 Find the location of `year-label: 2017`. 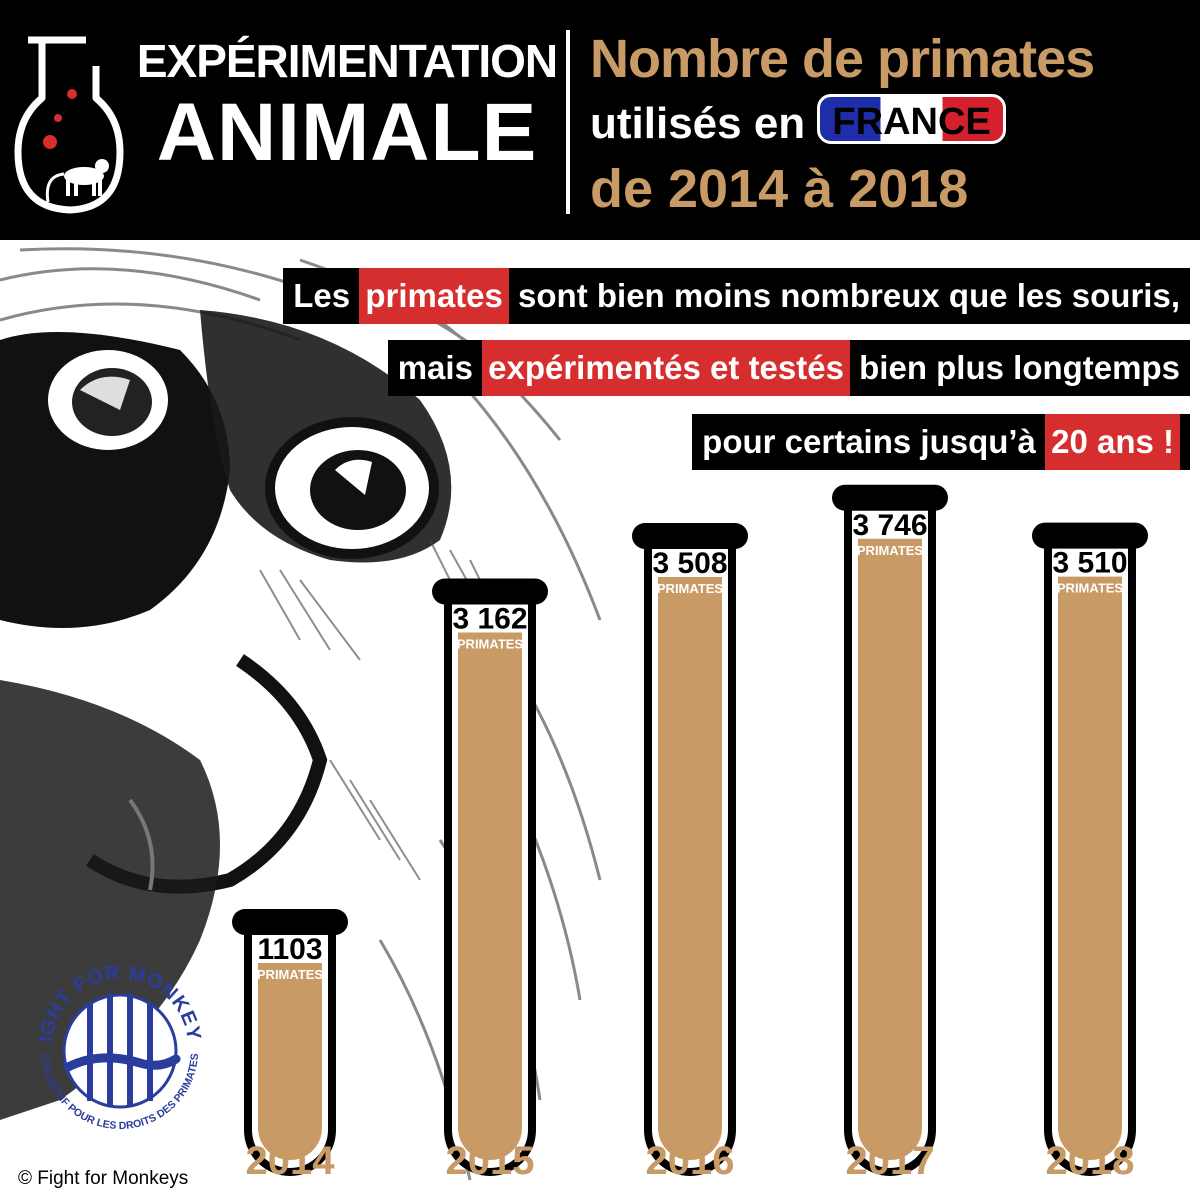

year-label: 2017 is located at coordinates (890, 1161).